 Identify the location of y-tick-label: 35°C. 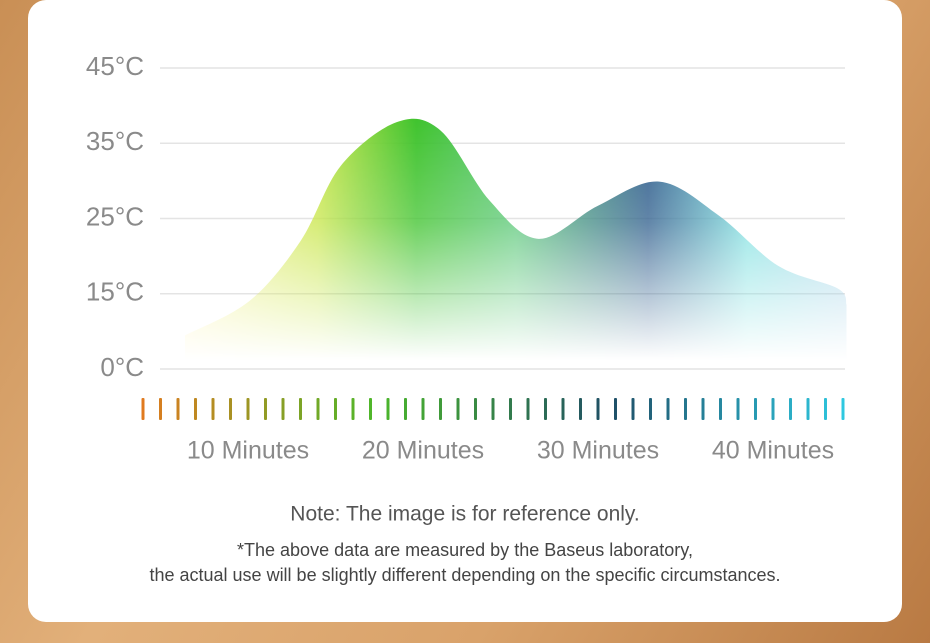
(115, 141).